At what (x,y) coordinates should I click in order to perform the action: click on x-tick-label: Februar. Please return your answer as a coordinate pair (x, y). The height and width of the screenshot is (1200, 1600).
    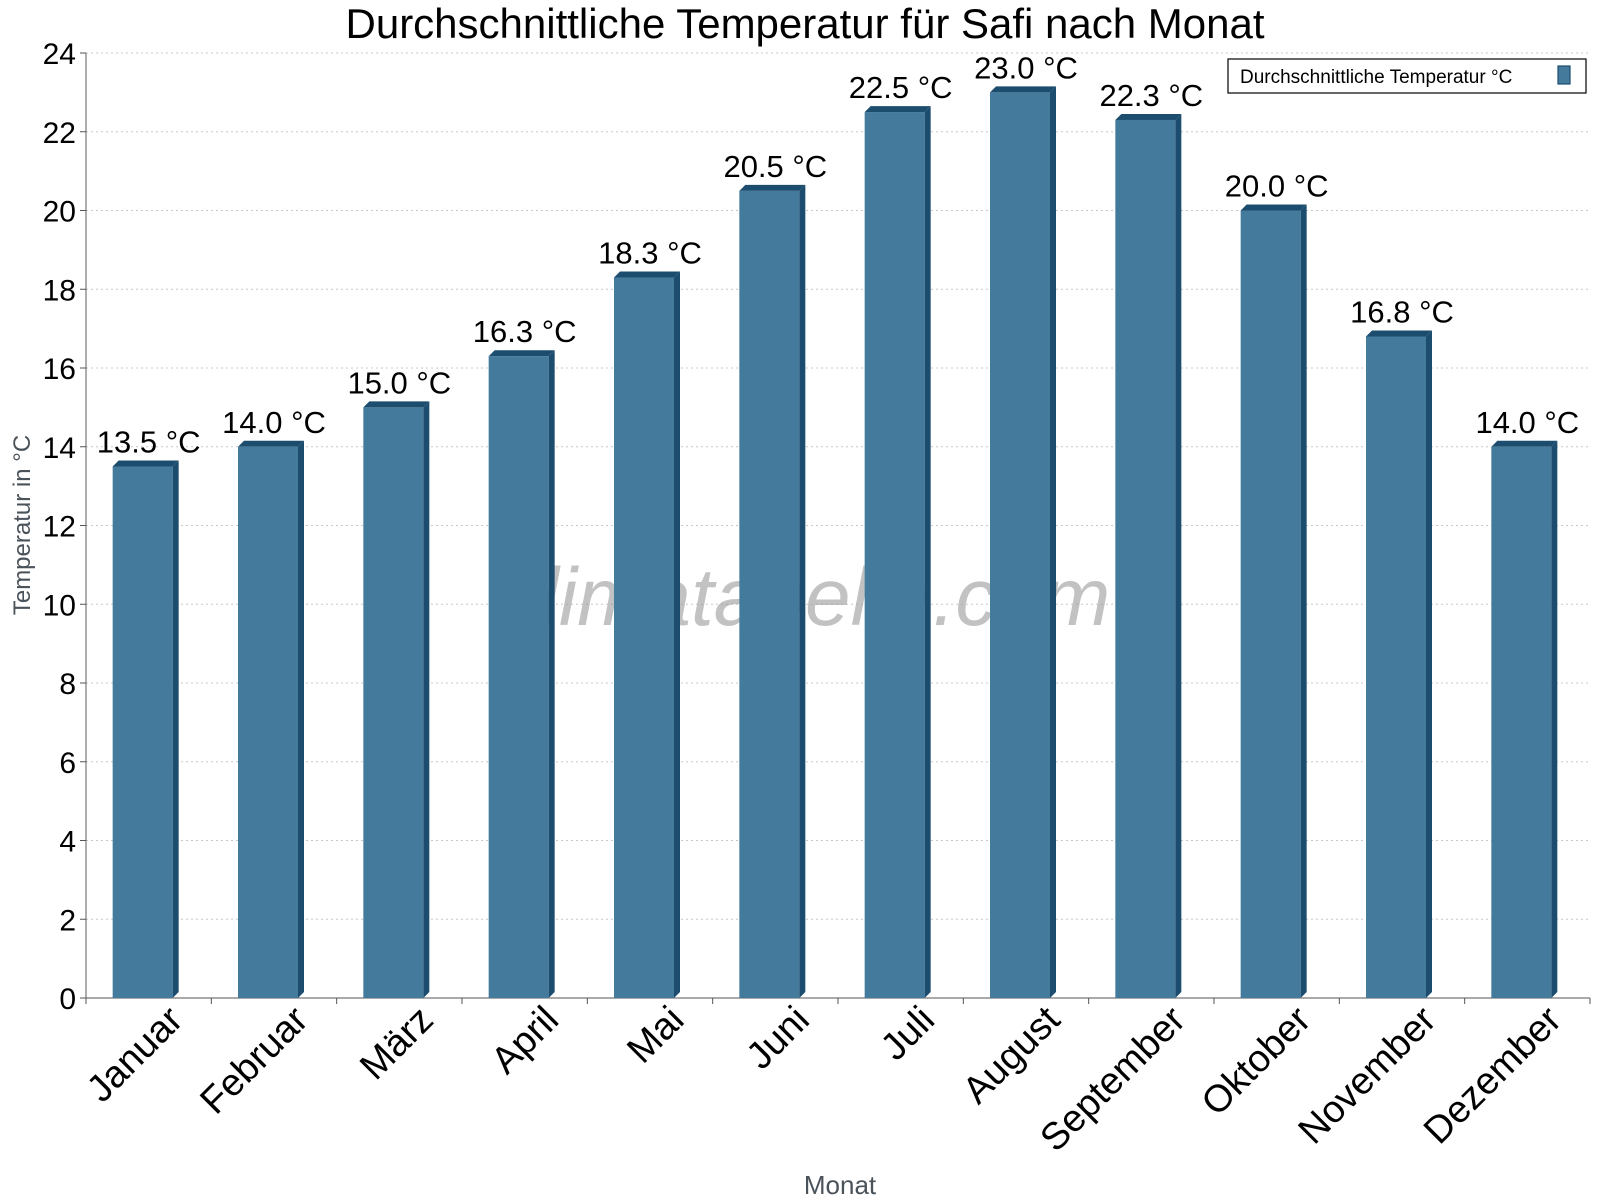
    Looking at the image, I should click on (255, 1060).